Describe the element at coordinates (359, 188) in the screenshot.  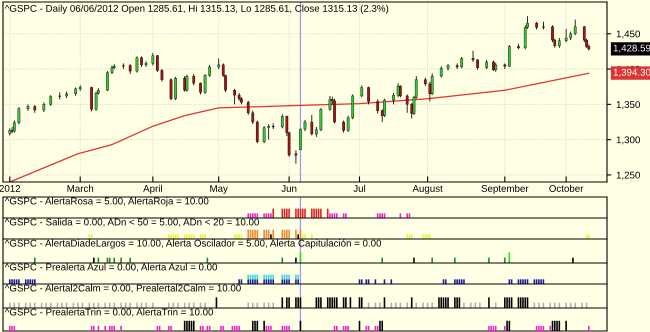
I see `x-tick-label: Jul` at that location.